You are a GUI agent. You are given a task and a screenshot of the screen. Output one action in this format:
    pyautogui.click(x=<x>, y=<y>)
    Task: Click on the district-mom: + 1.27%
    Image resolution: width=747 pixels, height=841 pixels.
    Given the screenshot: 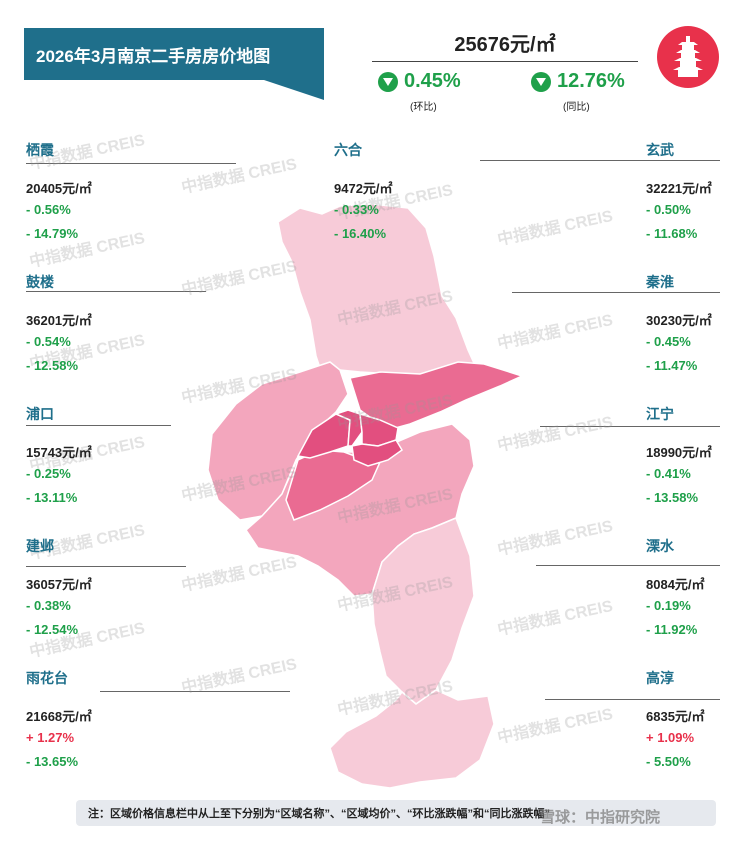 What is the action you would take?
    pyautogui.click(x=50, y=737)
    